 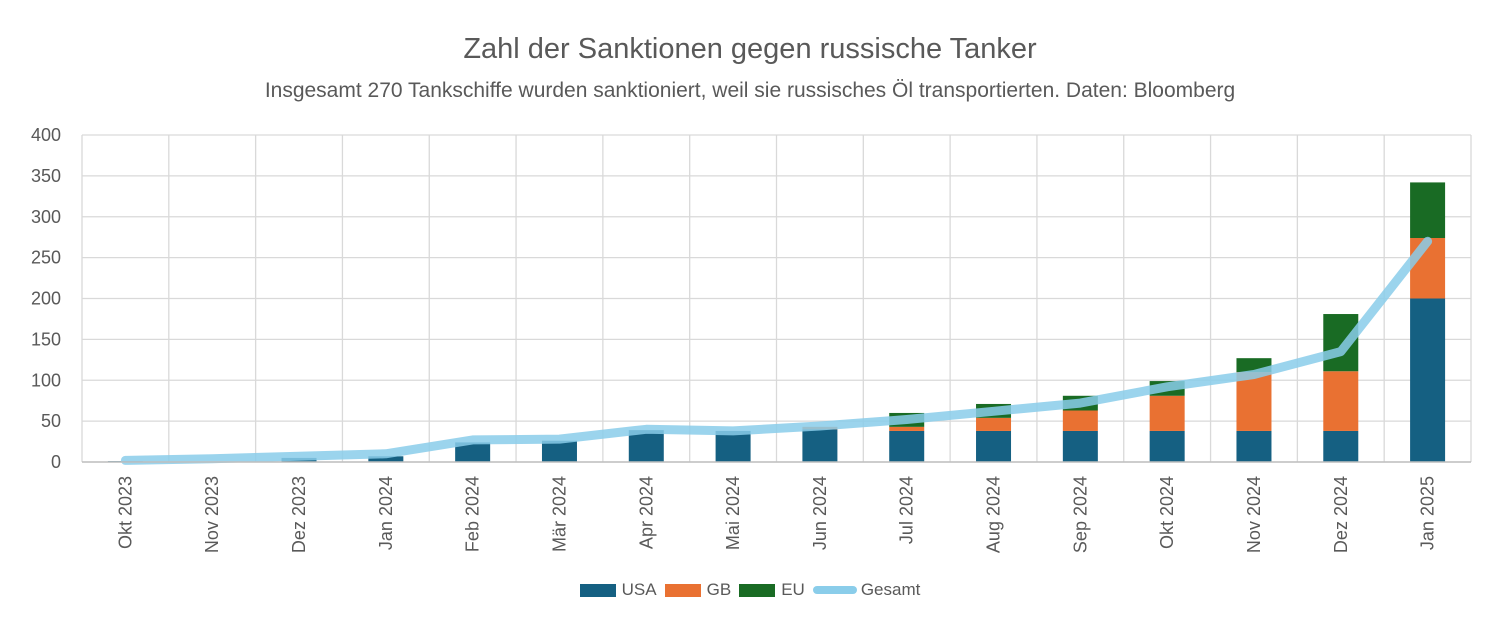 I want to click on legend: USA GB EU Gesamt, so click(x=750, y=590).